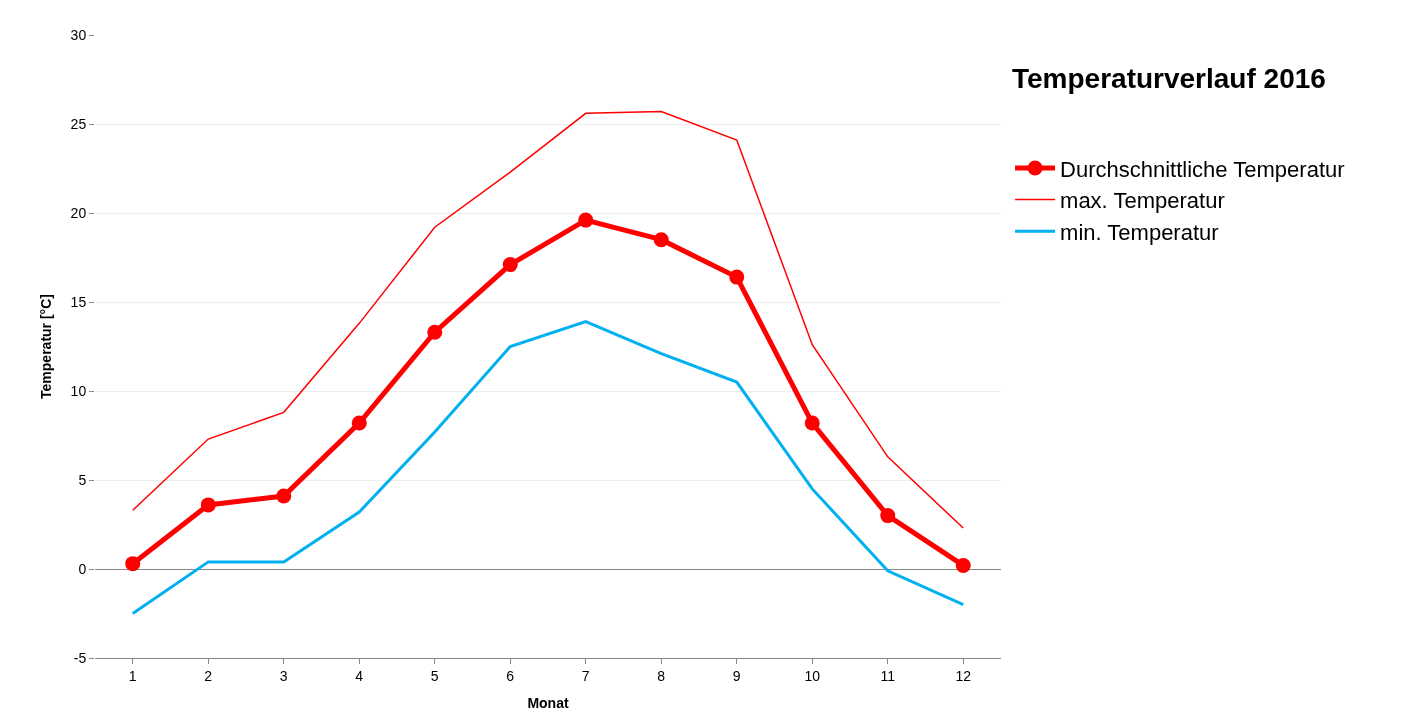  Describe the element at coordinates (78, 390) in the screenshot. I see `y-tick-label: 10` at that location.